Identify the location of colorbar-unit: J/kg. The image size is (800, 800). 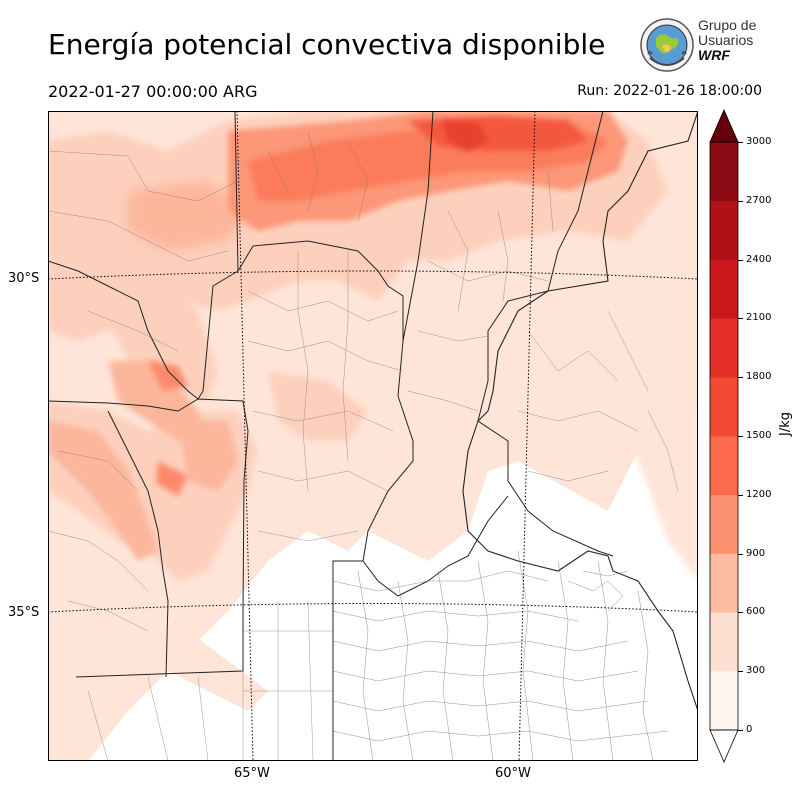
(785, 424).